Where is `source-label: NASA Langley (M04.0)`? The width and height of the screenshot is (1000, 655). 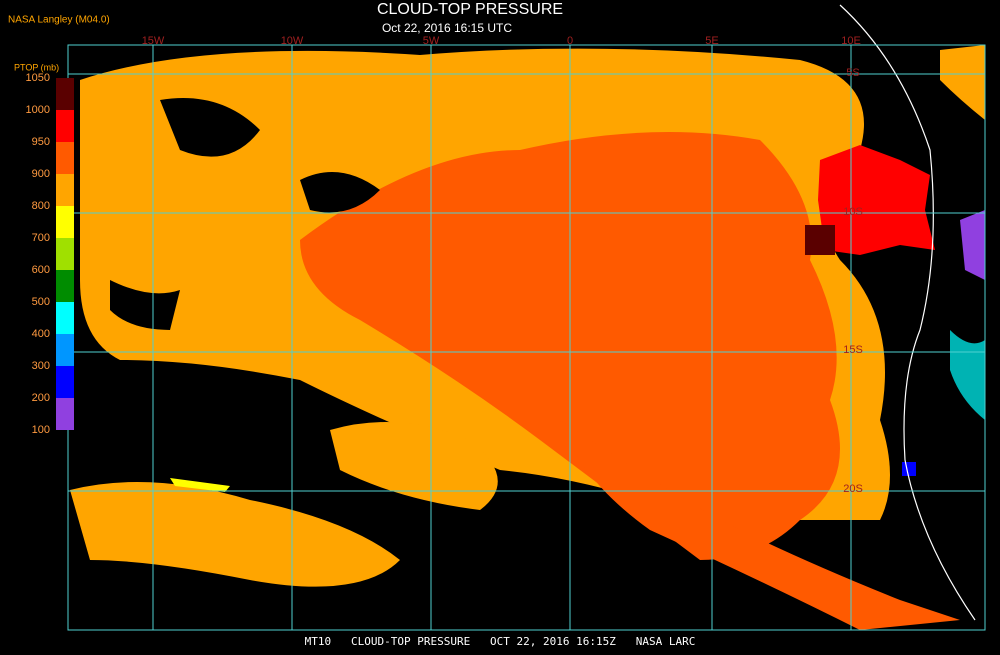 source-label: NASA Langley (M04.0) is located at coordinates (59, 20).